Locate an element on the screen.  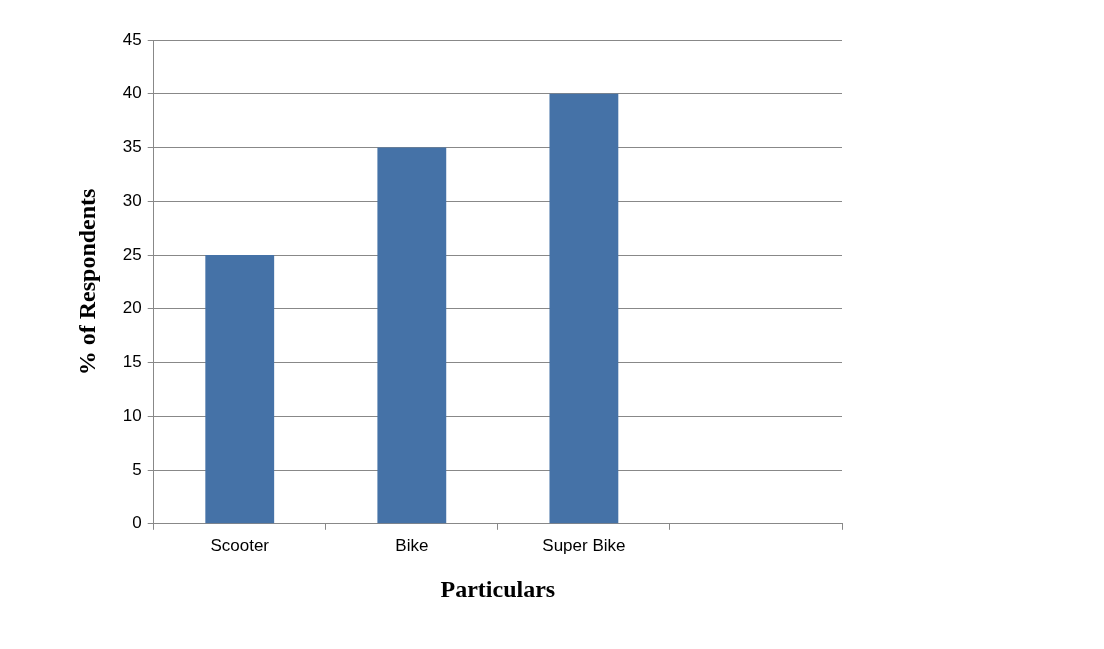
y-tick-label: 20 is located at coordinates (132, 308).